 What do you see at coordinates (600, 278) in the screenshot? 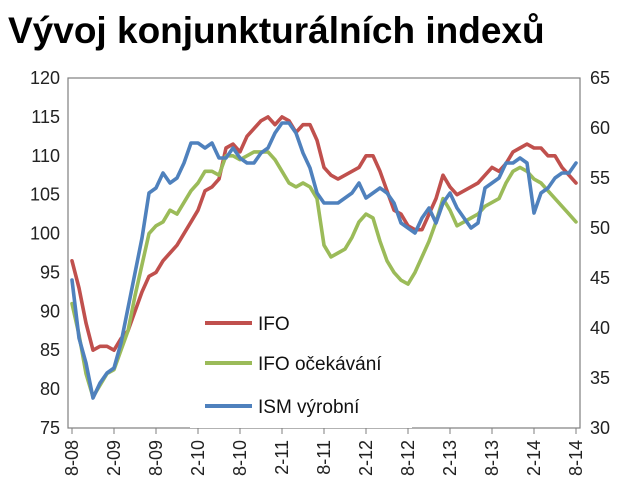
I see `y-right-tick-label: 45` at bounding box center [600, 278].